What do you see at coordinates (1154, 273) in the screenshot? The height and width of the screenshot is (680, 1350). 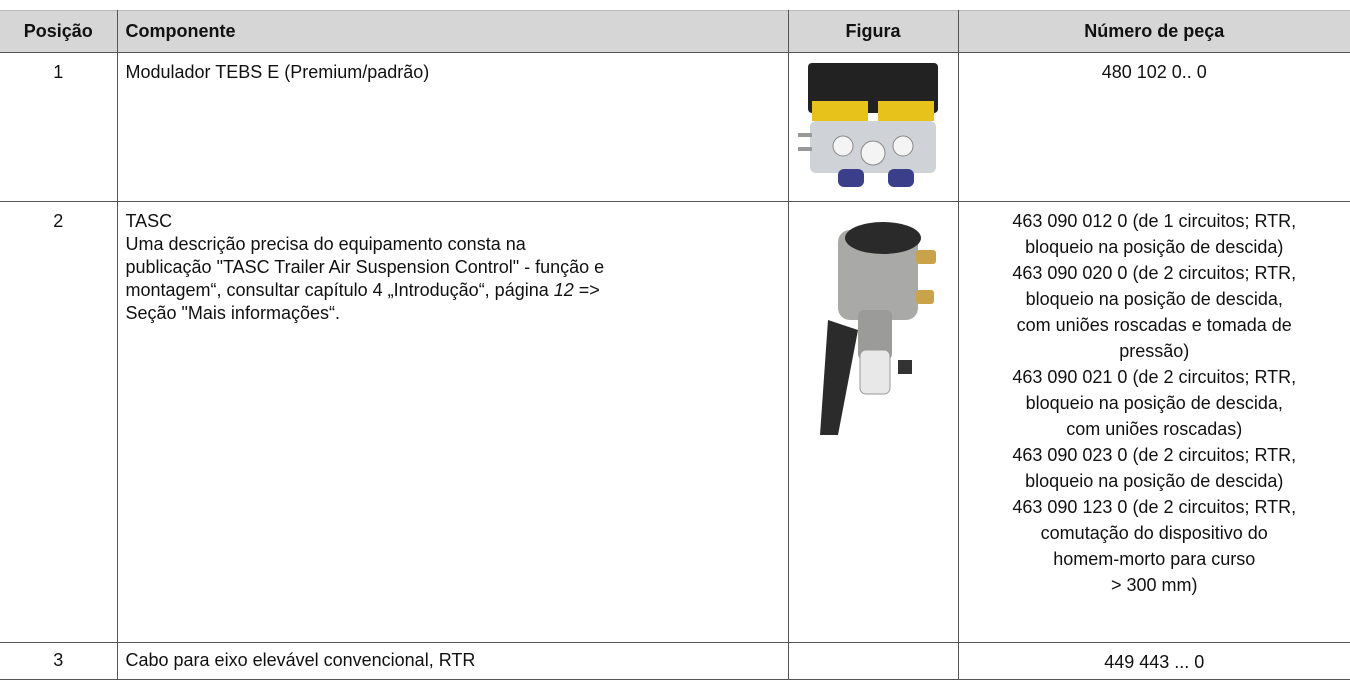 I see `part-number-line: 463 090 020 0 (de 2 circuitos; RTR,` at bounding box center [1154, 273].